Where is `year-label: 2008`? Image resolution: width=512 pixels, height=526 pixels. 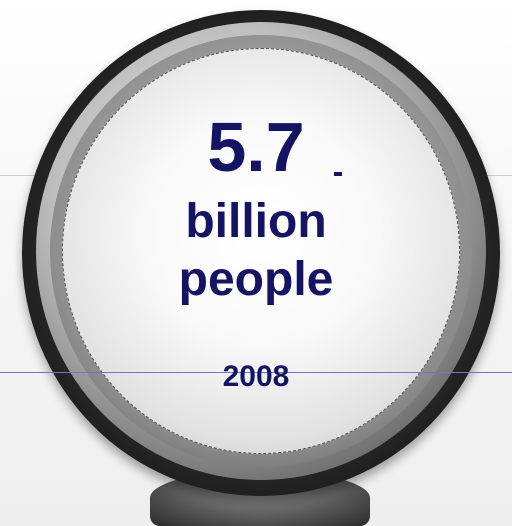
year-label: 2008 is located at coordinates (256, 376).